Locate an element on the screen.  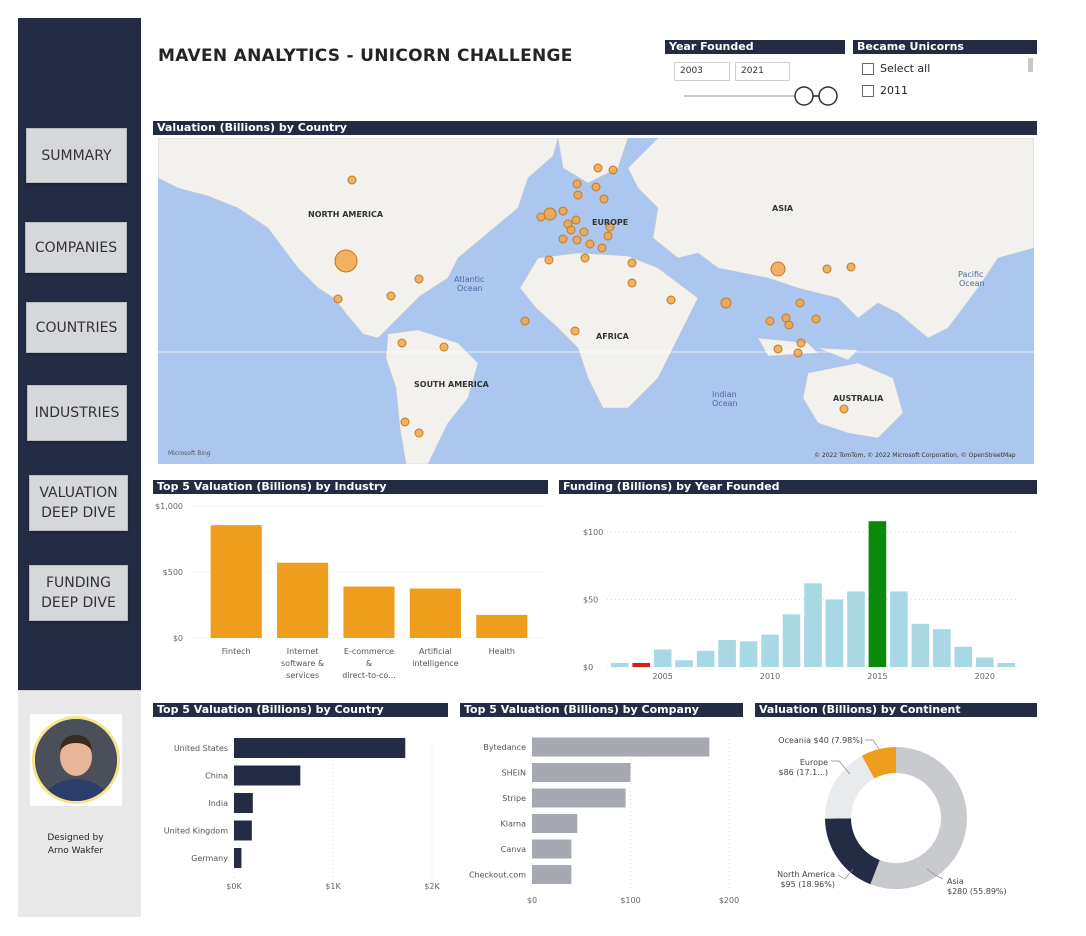
year-from-input: 2003 is located at coordinates (702, 71).